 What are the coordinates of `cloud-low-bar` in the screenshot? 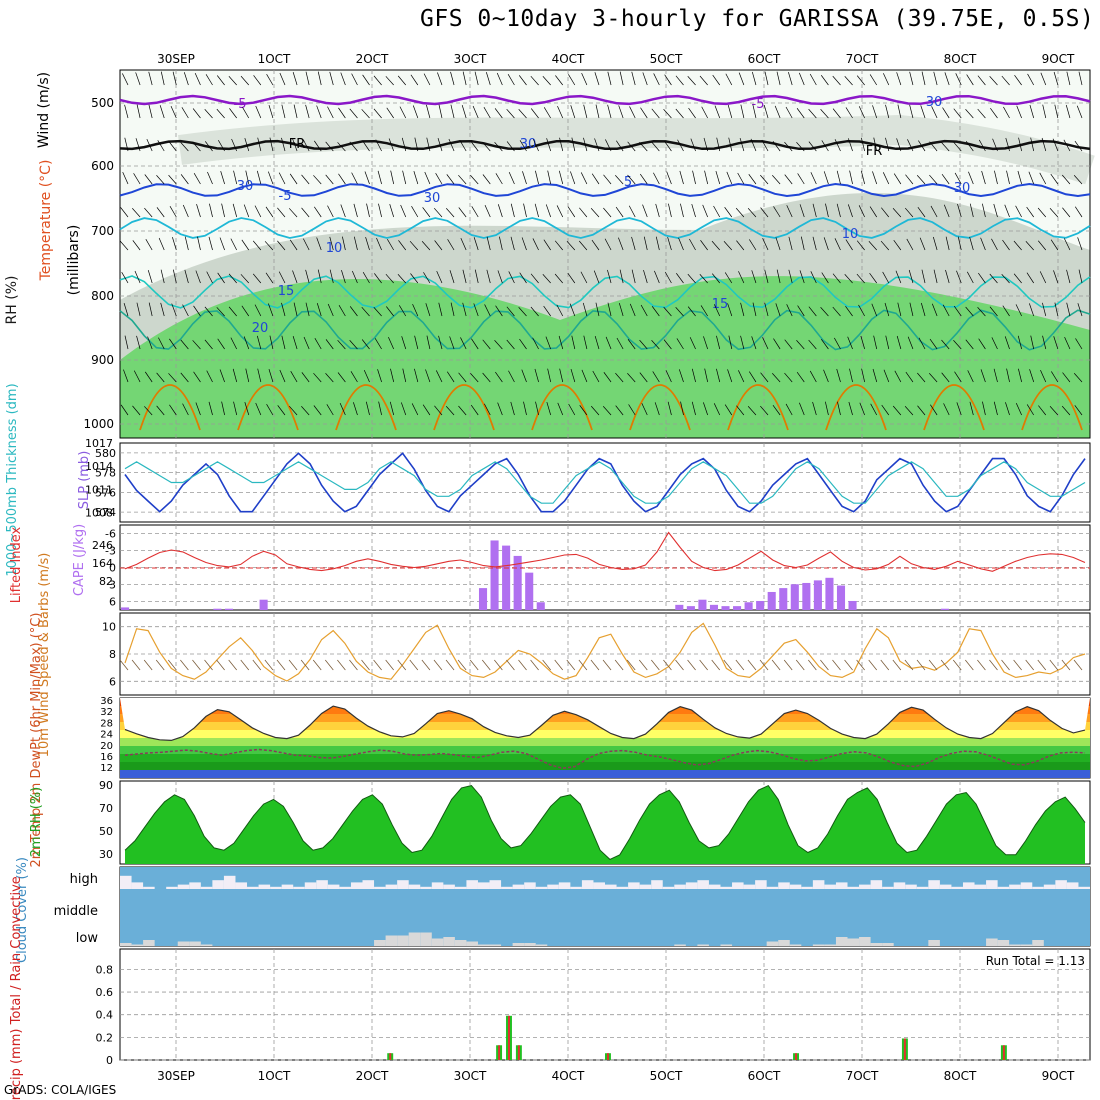 It's located at (784, 943).